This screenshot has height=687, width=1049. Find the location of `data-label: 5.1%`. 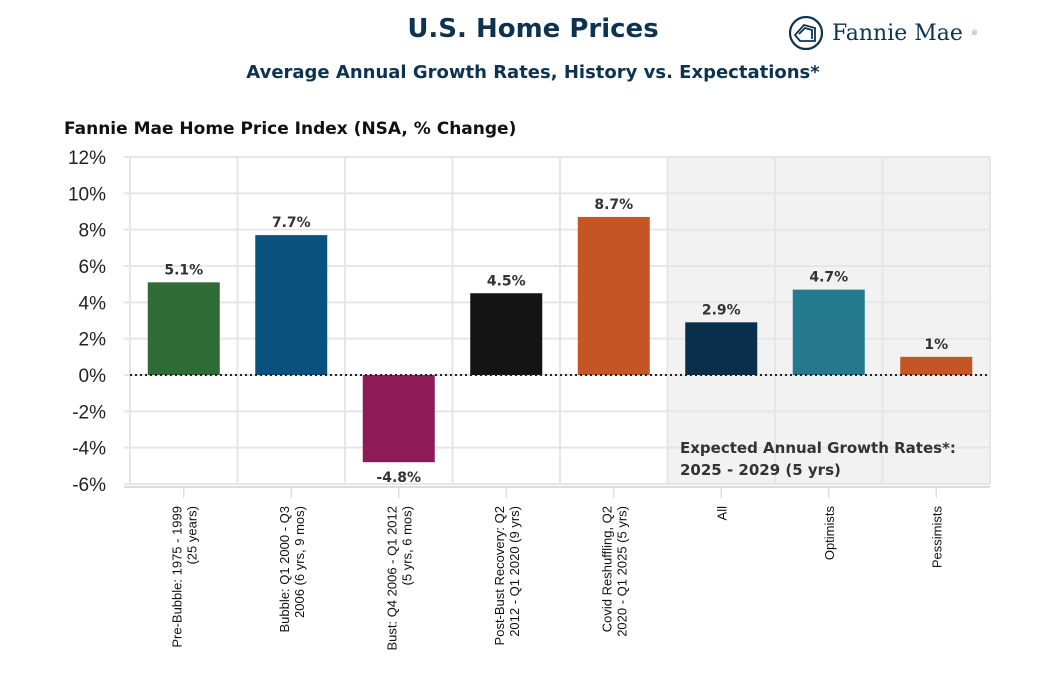

data-label: 5.1% is located at coordinates (183, 270).